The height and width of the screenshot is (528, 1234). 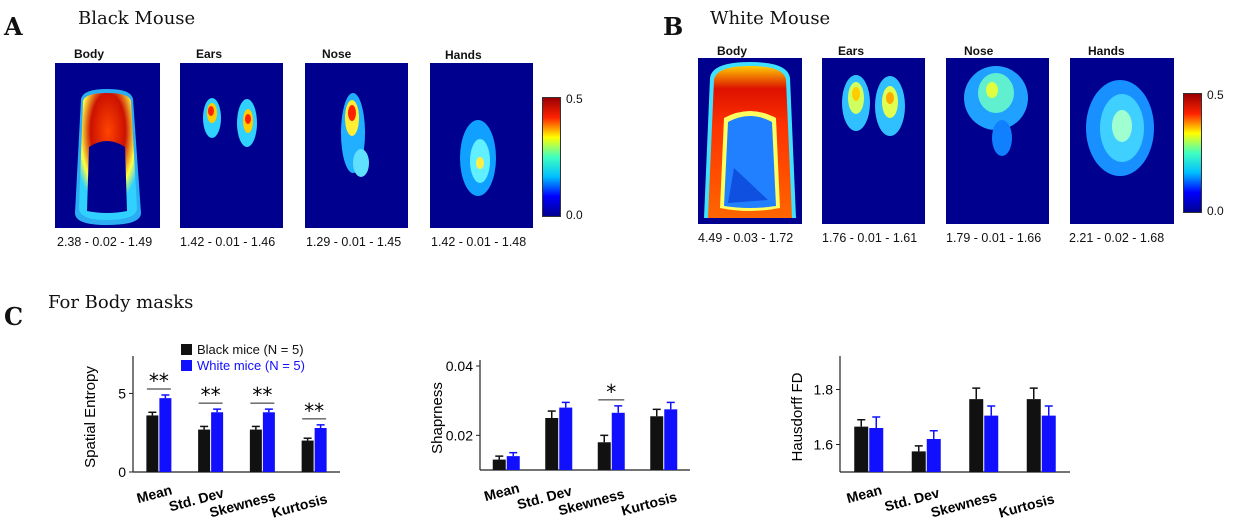 I want to click on heatmap-white-body, so click(x=750, y=141).